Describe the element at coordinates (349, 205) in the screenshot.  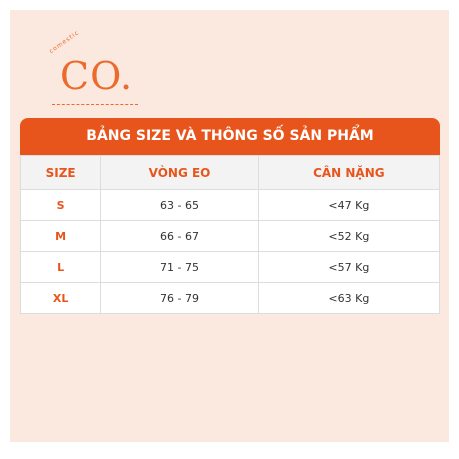
I see `table-cell: <47 Kg` at that location.